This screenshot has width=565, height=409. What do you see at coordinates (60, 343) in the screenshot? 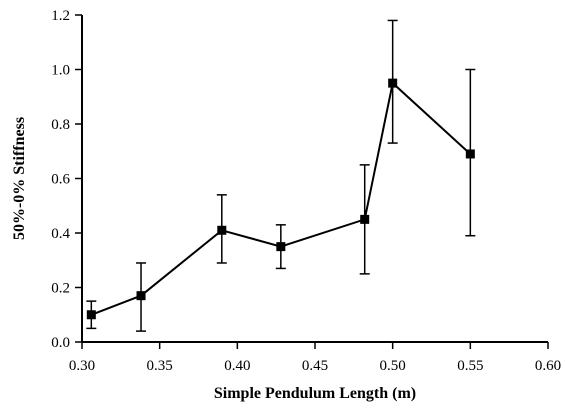
I see `y-tick-label: 0.0` at bounding box center [60, 343].